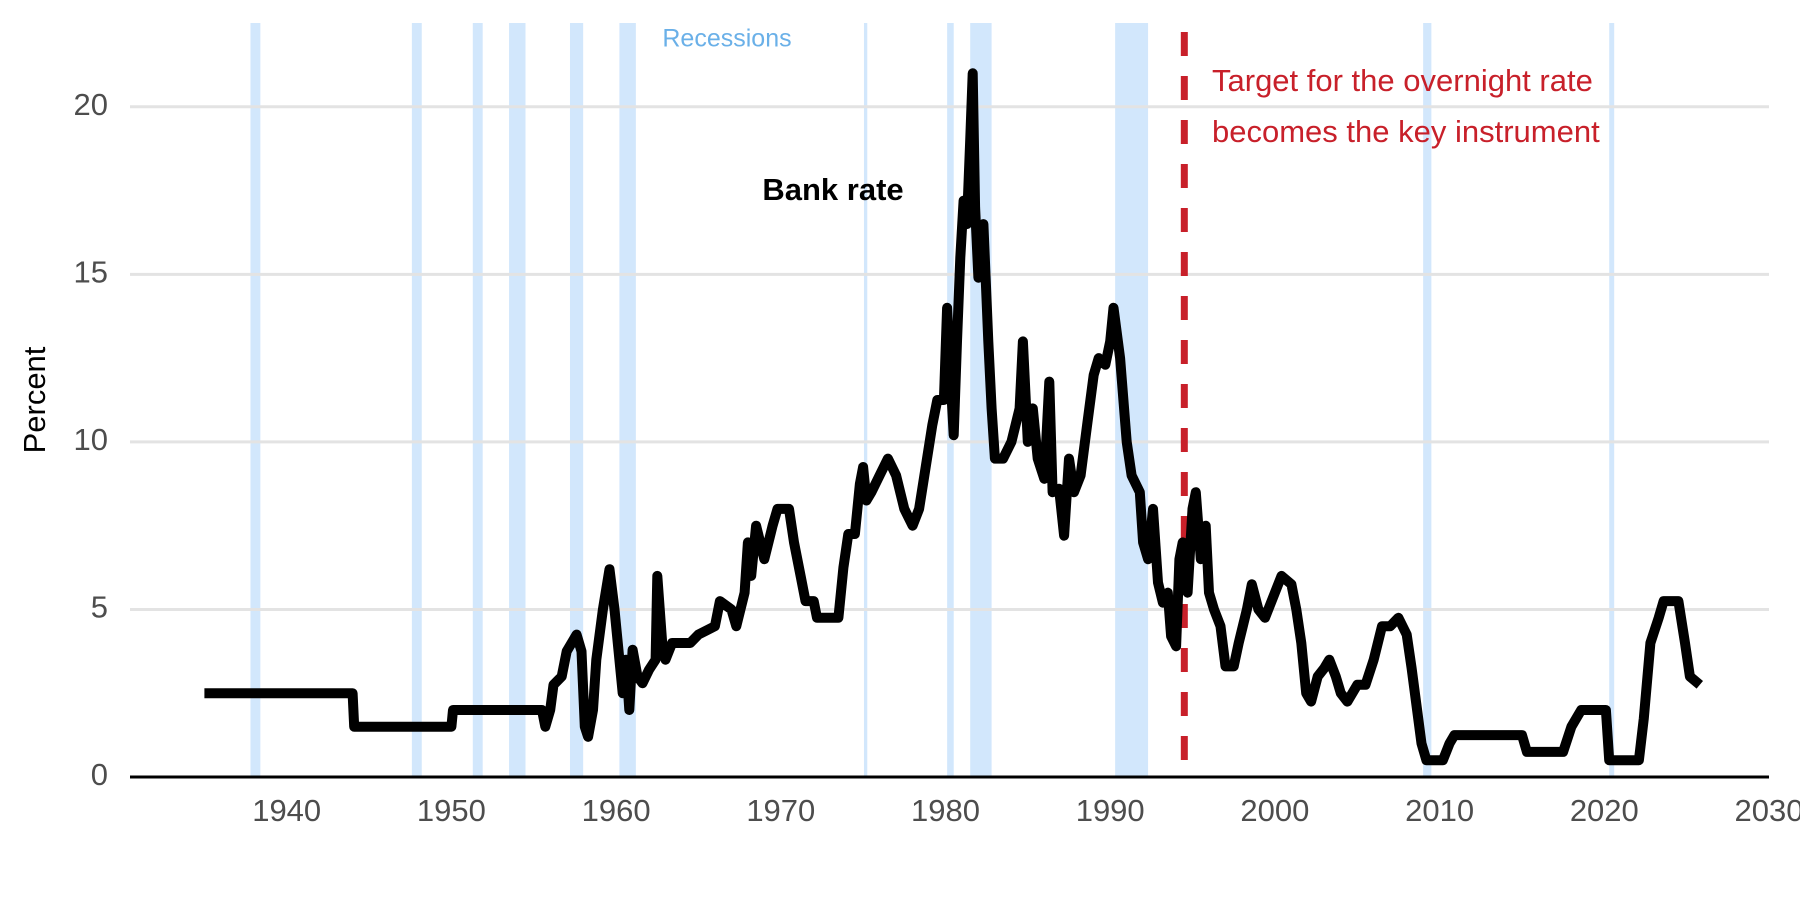 Image resolution: width=1800 pixels, height=900 pixels. Describe the element at coordinates (1439, 810) in the screenshot. I see `x-tick-label: 2010` at that location.